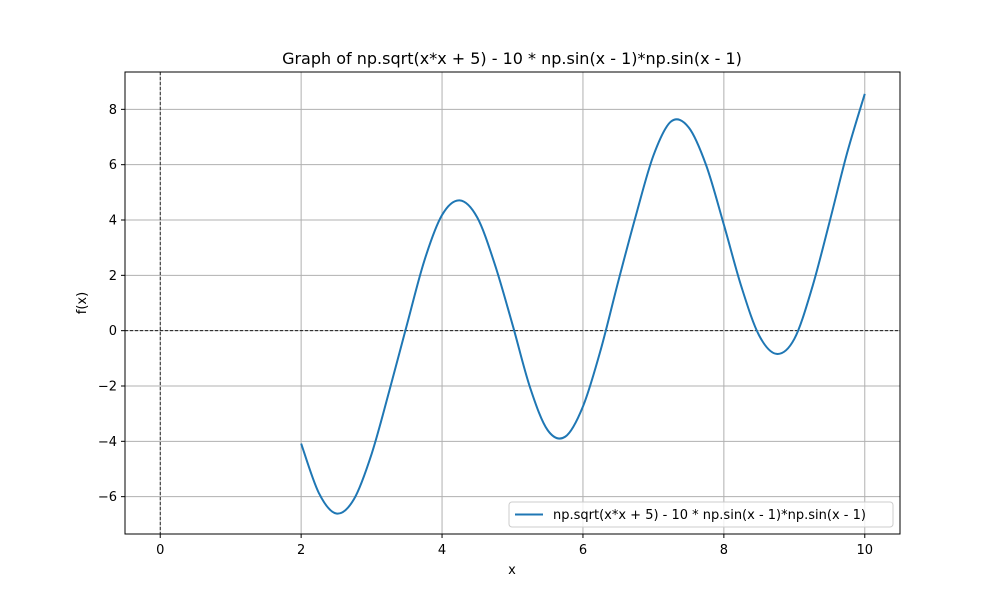 Image resolution: width=1000 pixels, height=600 pixels. What do you see at coordinates (107, 386) in the screenshot?
I see `y-tick-label: −2` at bounding box center [107, 386].